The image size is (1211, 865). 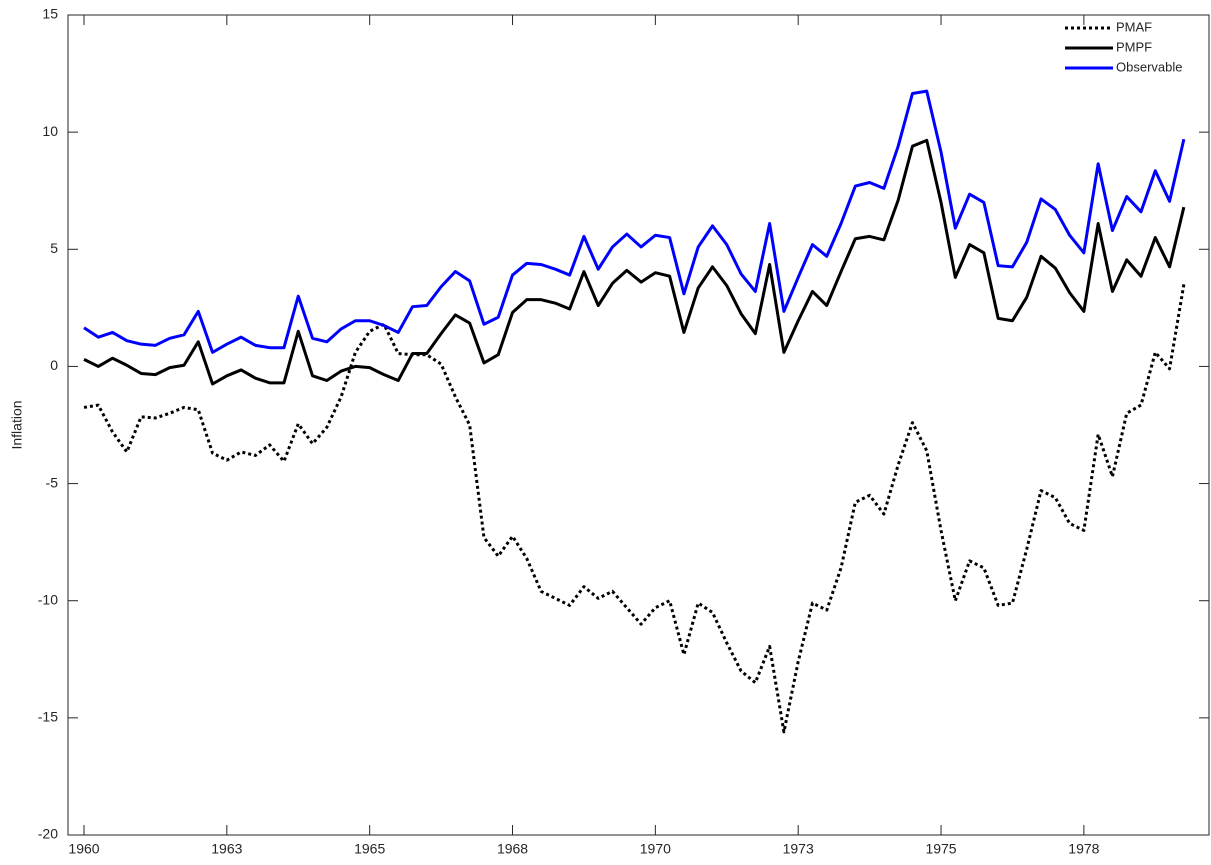 What do you see at coordinates (48, 599) in the screenshot?
I see `y-tick-label: -10` at bounding box center [48, 599].